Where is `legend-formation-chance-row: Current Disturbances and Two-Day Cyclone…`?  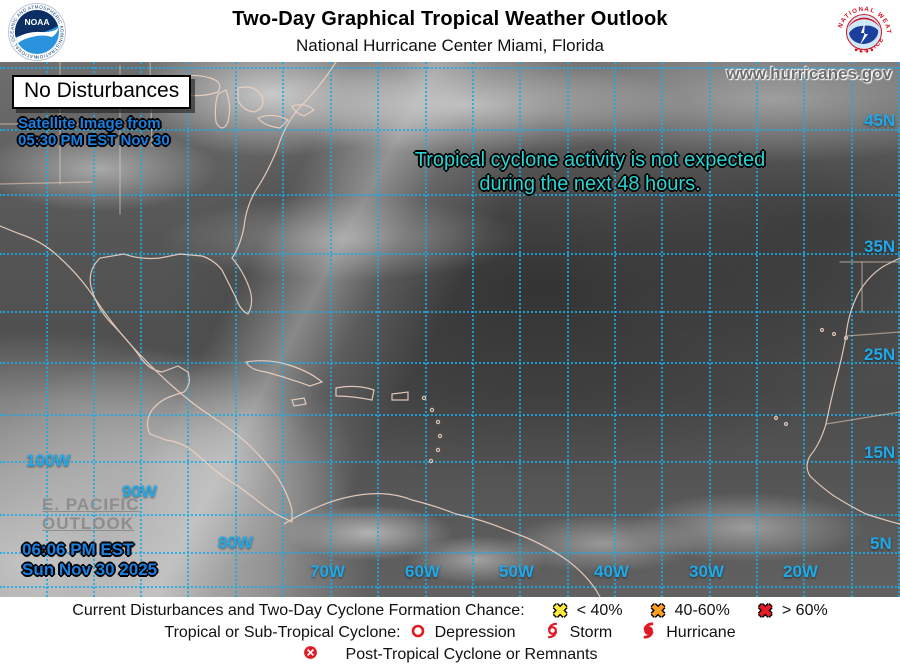 legend-formation-chance-row: Current Disturbances and Two-Day Cyclone… is located at coordinates (450, 611).